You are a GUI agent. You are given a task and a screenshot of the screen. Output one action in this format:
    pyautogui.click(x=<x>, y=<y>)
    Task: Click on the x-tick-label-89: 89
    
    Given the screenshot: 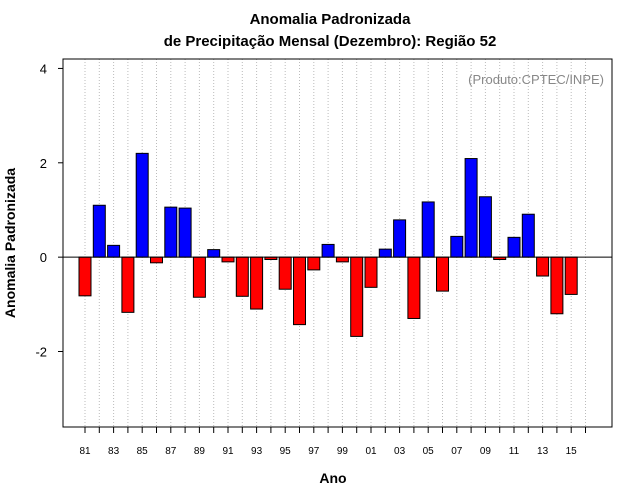 What is the action you would take?
    pyautogui.click(x=200, y=451)
    